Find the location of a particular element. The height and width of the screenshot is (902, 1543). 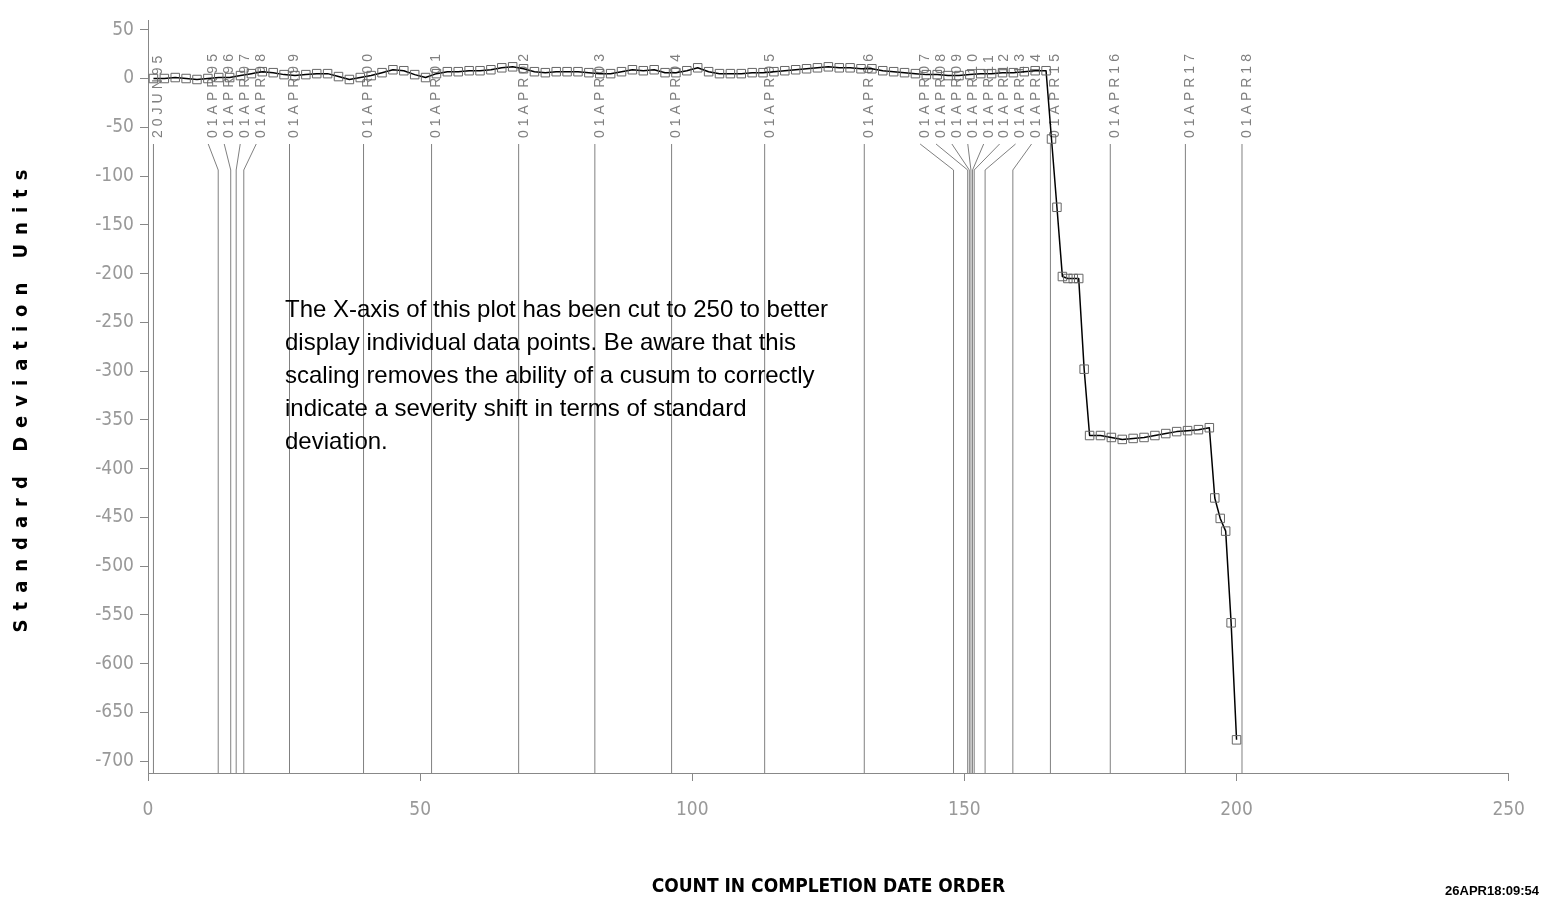

ref-line-label: 01APR06 is located at coordinates (868, 94).